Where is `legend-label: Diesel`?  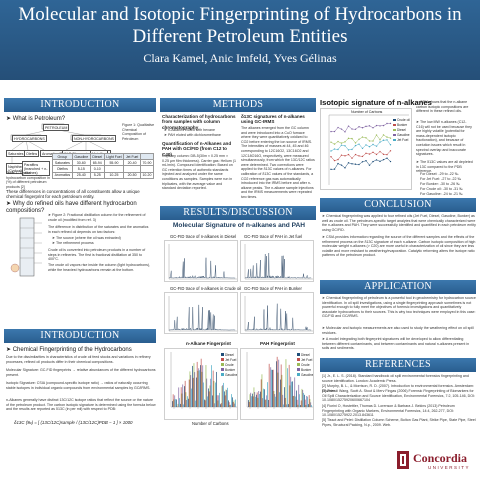 legend-label: Diesel is located at coordinates (305, 355).